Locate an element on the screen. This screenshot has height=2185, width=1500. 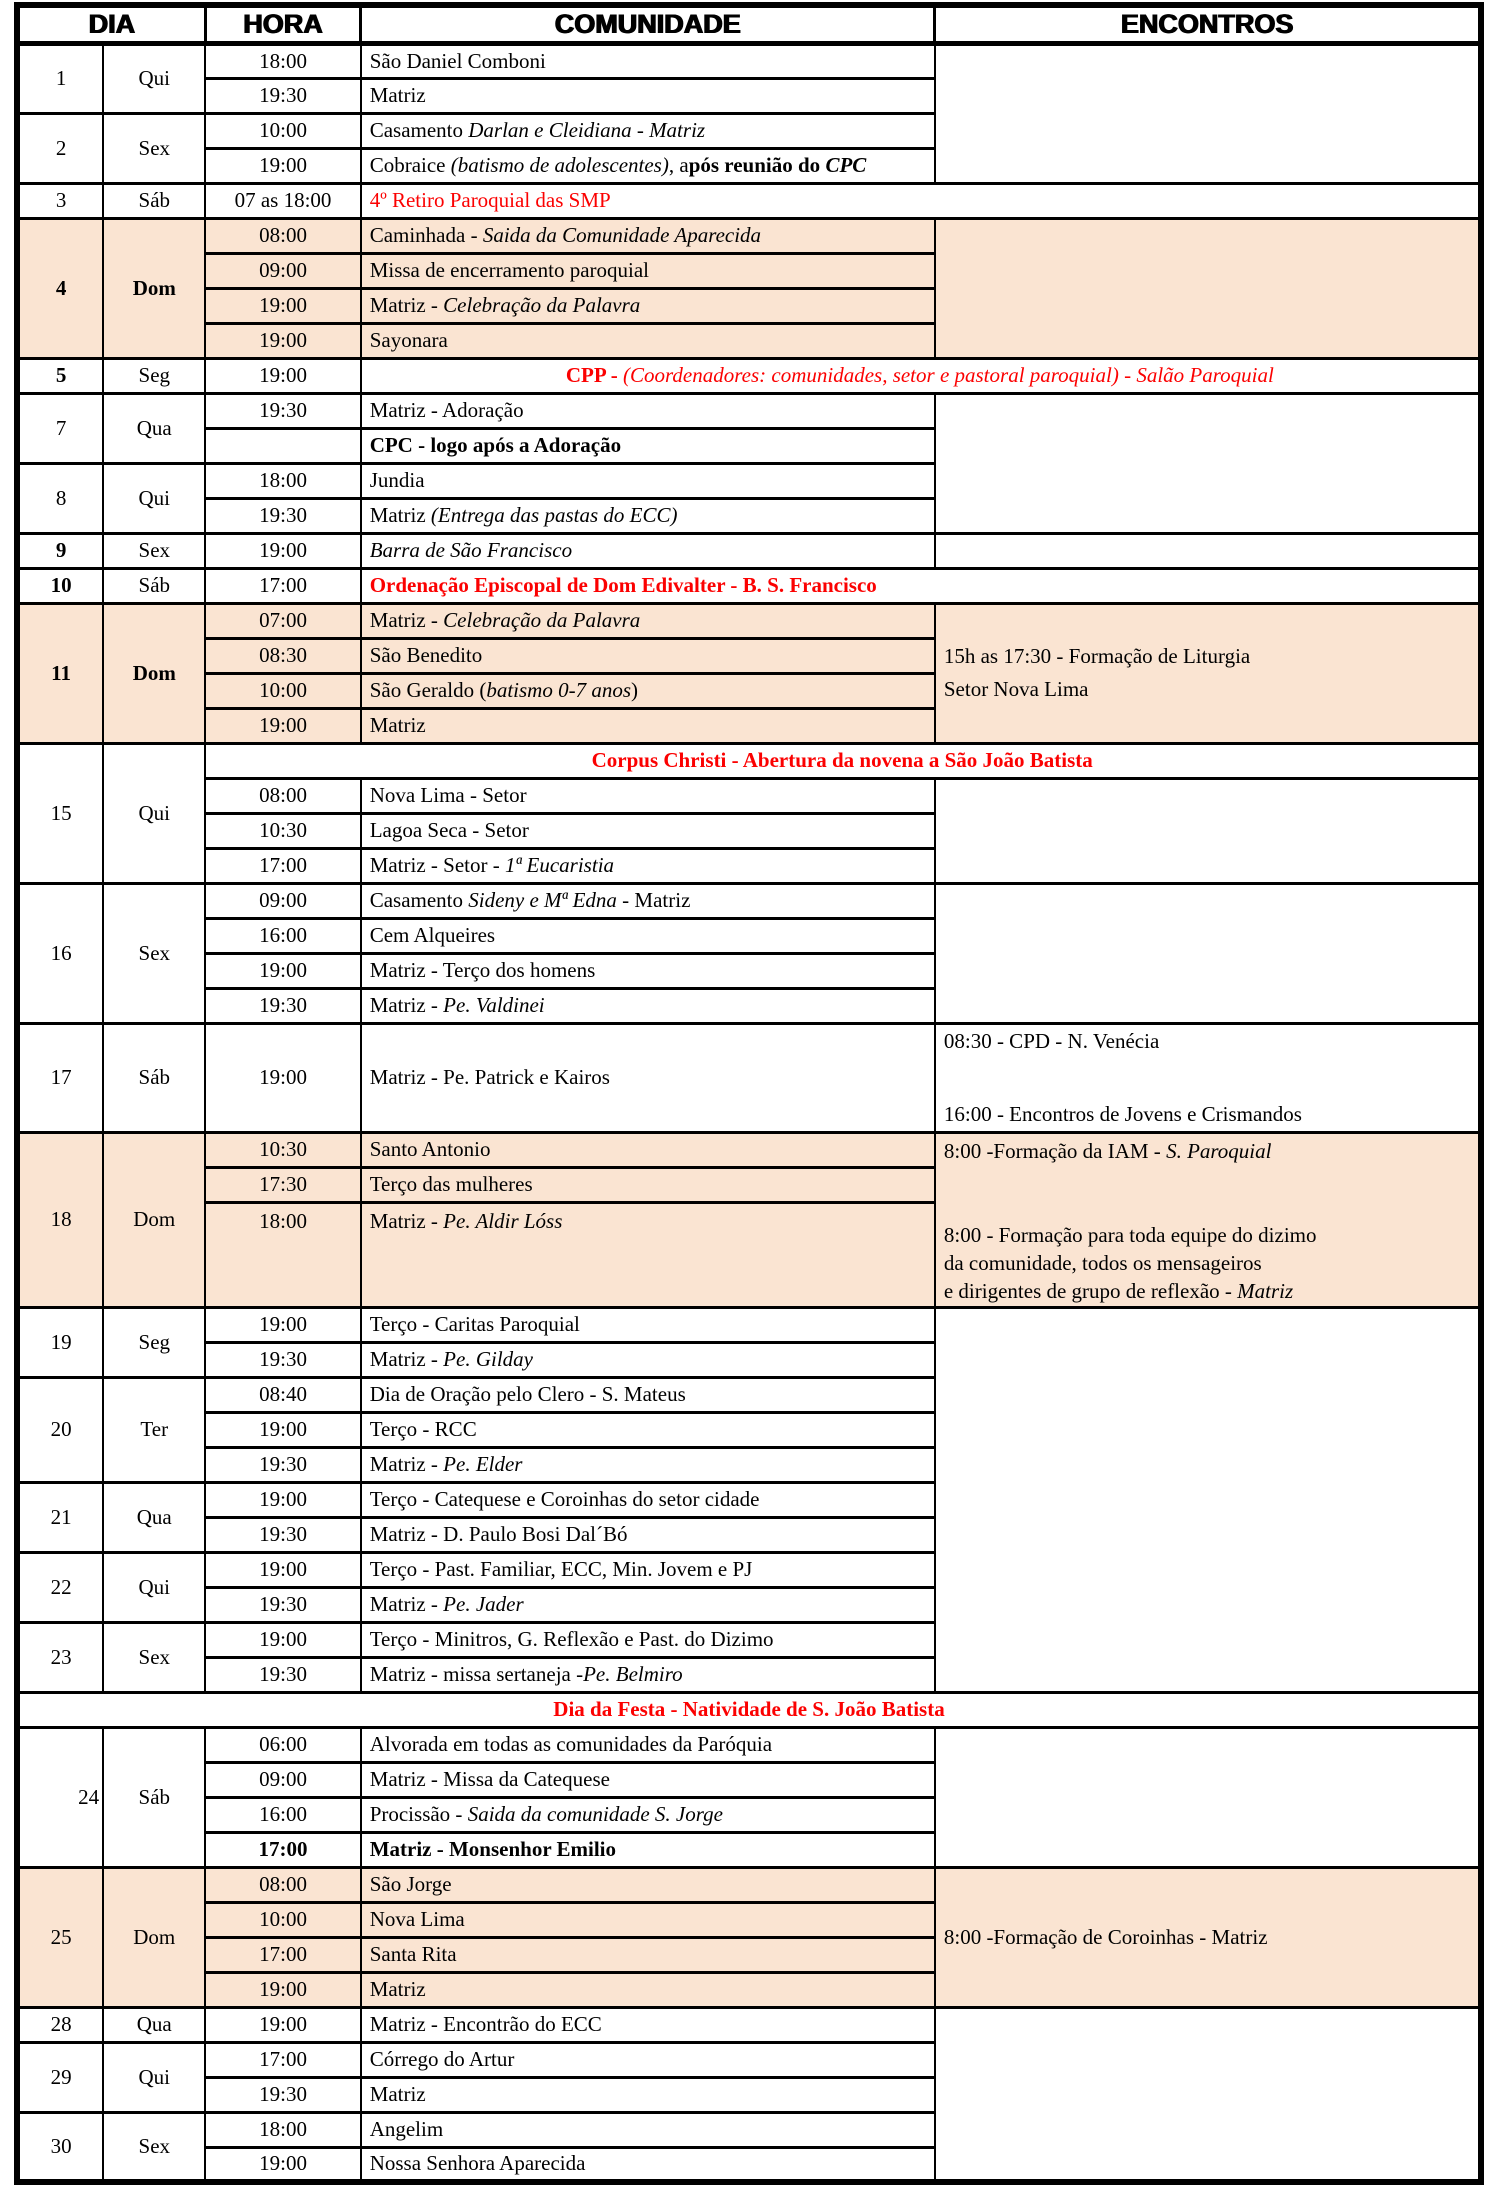
community-cell: Santo Antonio is located at coordinates (647, 1149).